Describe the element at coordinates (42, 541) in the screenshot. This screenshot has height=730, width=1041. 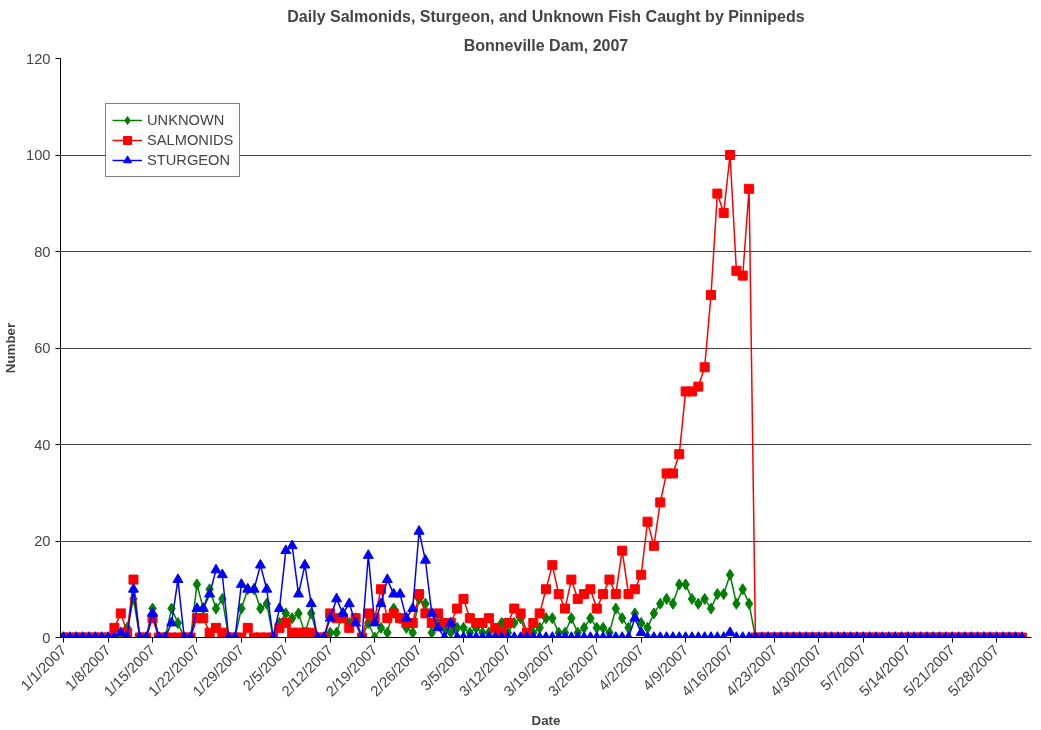
I see `y-tick-label: 20` at that location.